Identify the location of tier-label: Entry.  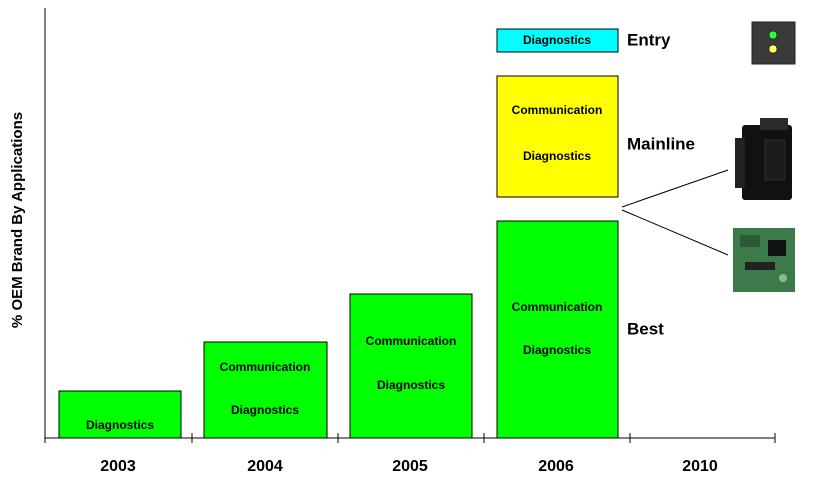
(649, 39).